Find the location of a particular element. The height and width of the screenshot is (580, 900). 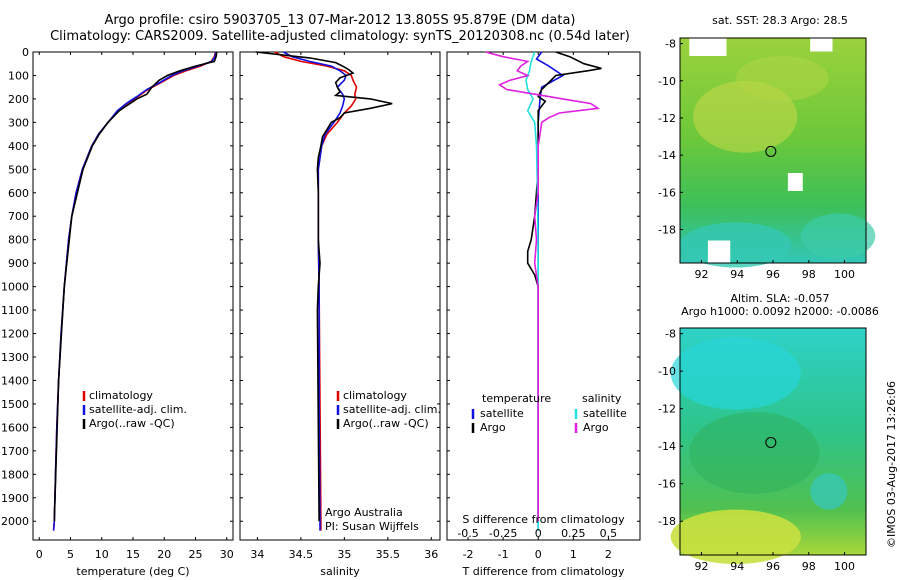

depth-tick-label: 1300 is located at coordinates (15, 357).